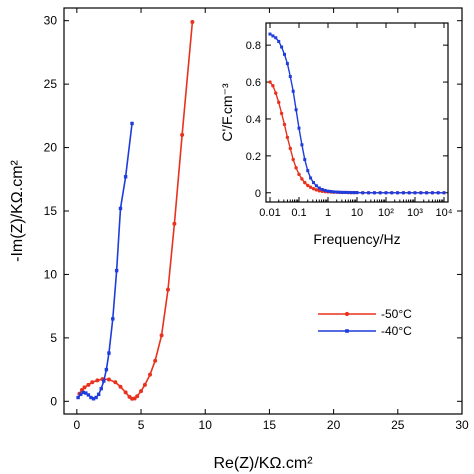 This screenshot has width=474, height=474. Describe the element at coordinates (253, 120) in the screenshot. I see `inset-y-tick-label: 0.4` at that location.